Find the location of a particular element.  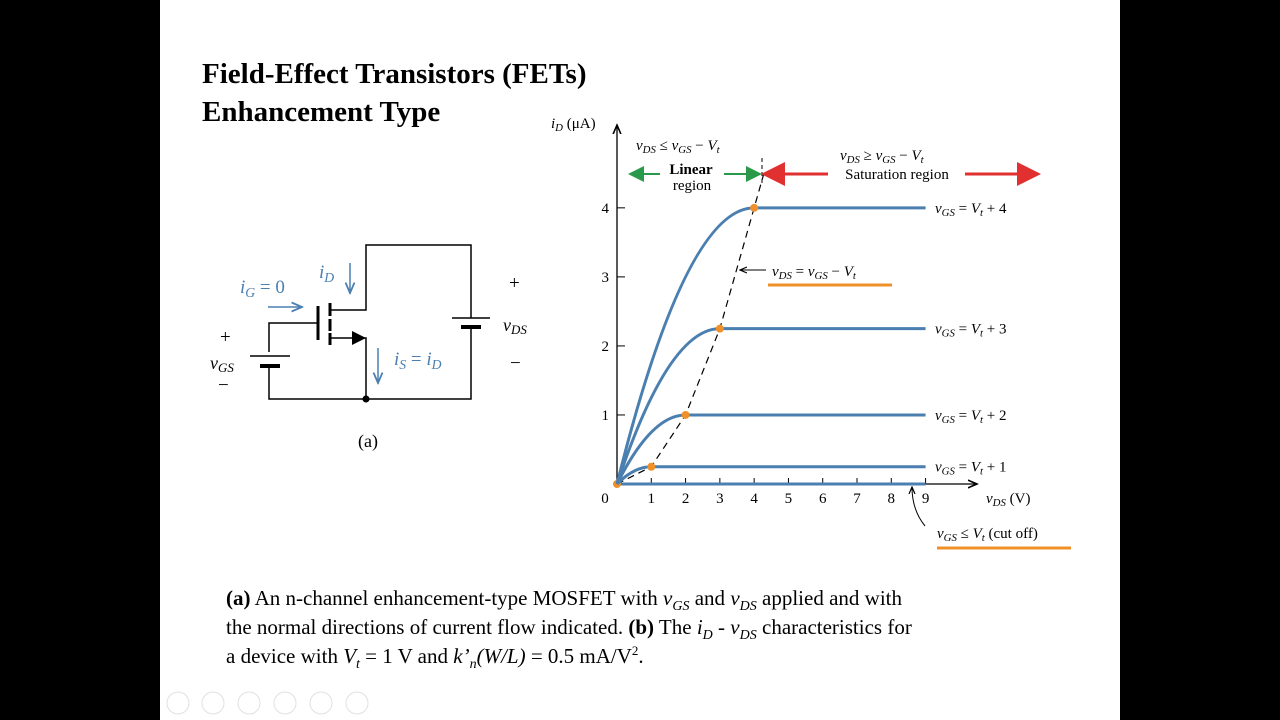

text-run: = 1 V and is located at coordinates (406, 656).